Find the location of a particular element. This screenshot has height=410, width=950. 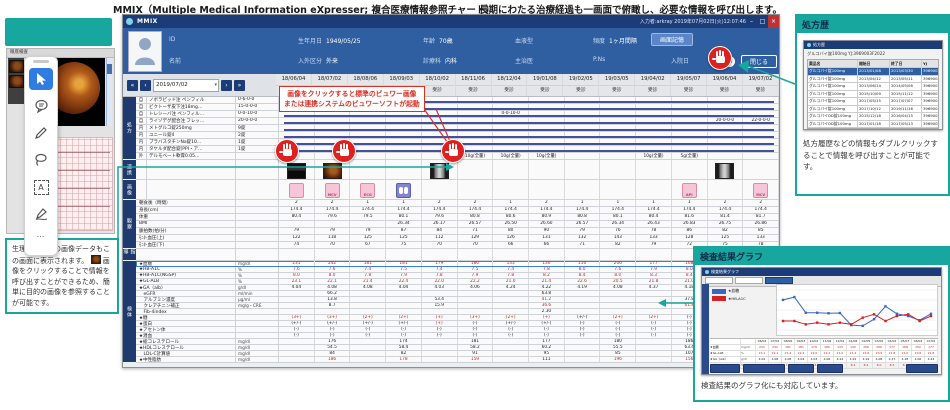

rx-duration-bar is located at coordinates (529, 101).